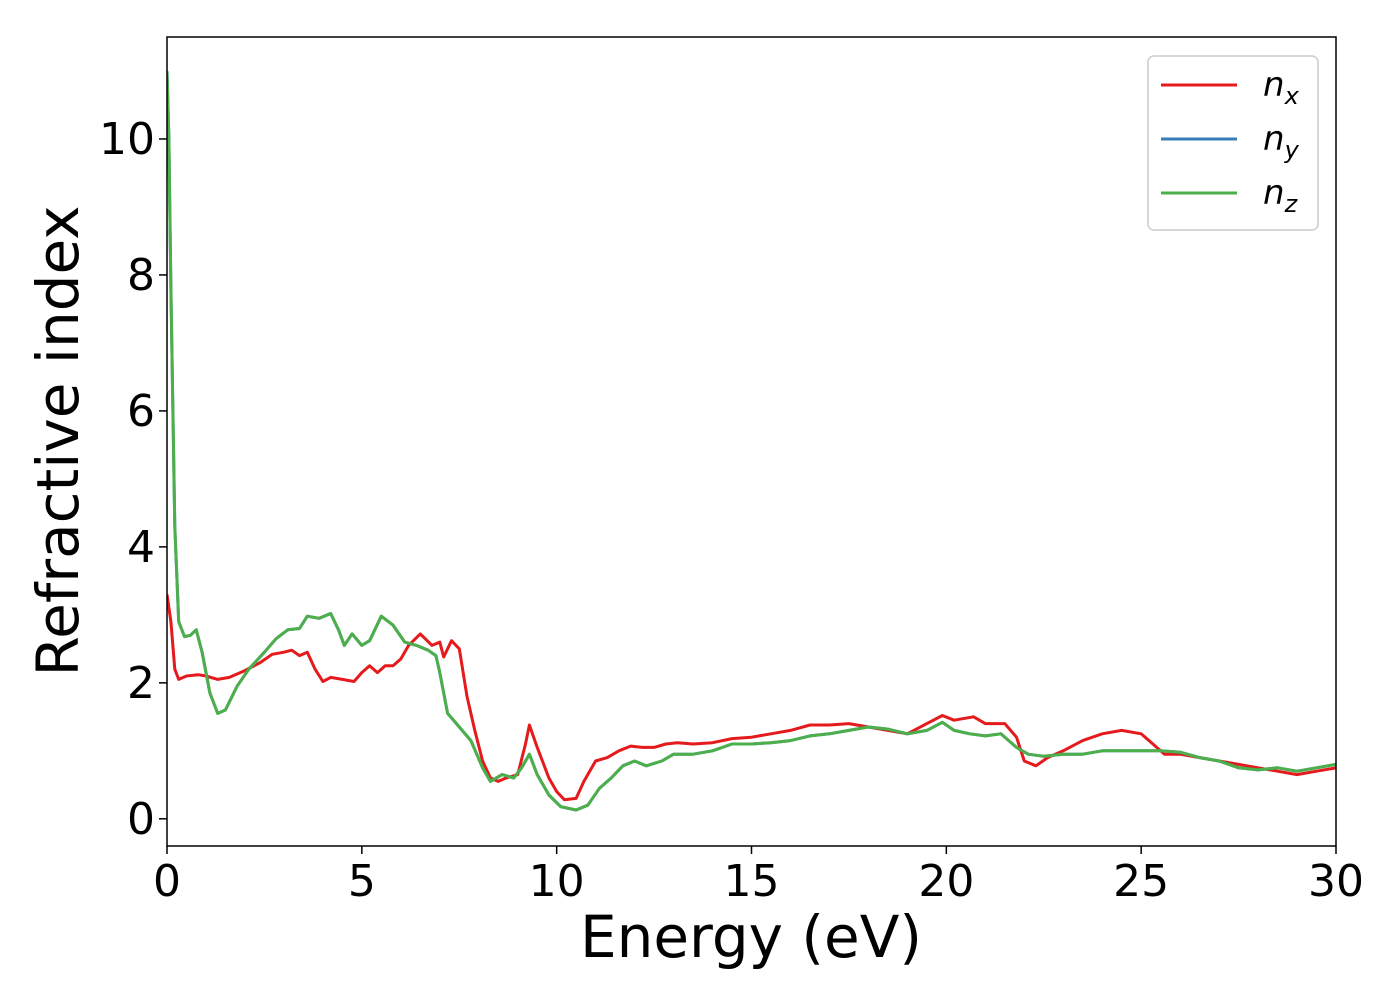  I want to click on y-tick-label: 8, so click(141, 275).